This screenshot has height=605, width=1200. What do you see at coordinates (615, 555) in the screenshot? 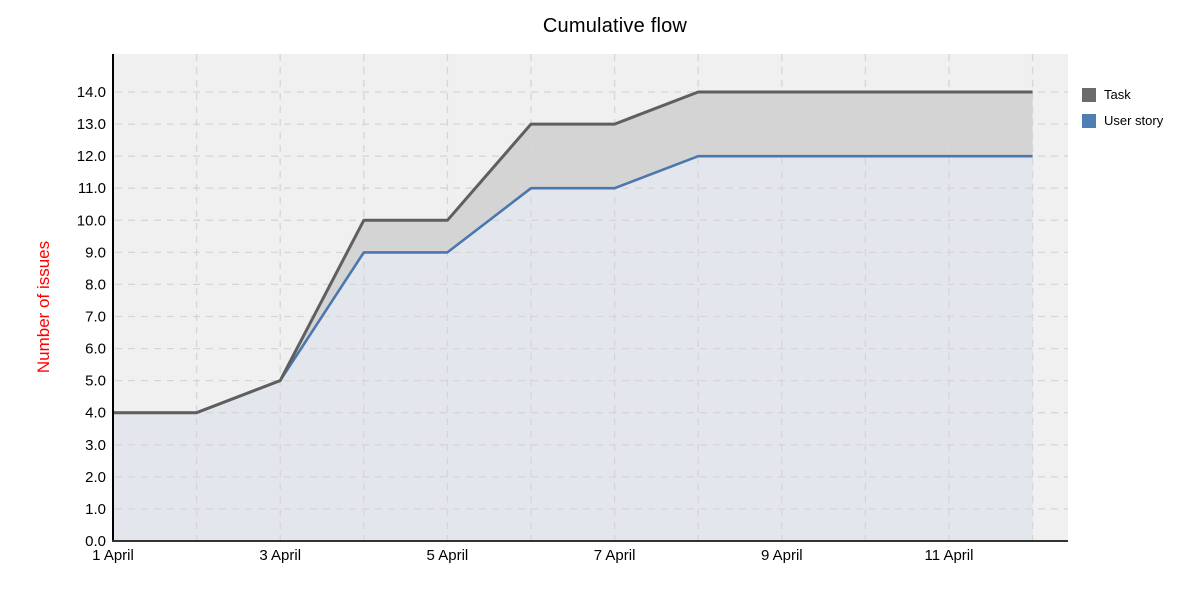
I see `x-tick-label: 7 April` at bounding box center [615, 555].